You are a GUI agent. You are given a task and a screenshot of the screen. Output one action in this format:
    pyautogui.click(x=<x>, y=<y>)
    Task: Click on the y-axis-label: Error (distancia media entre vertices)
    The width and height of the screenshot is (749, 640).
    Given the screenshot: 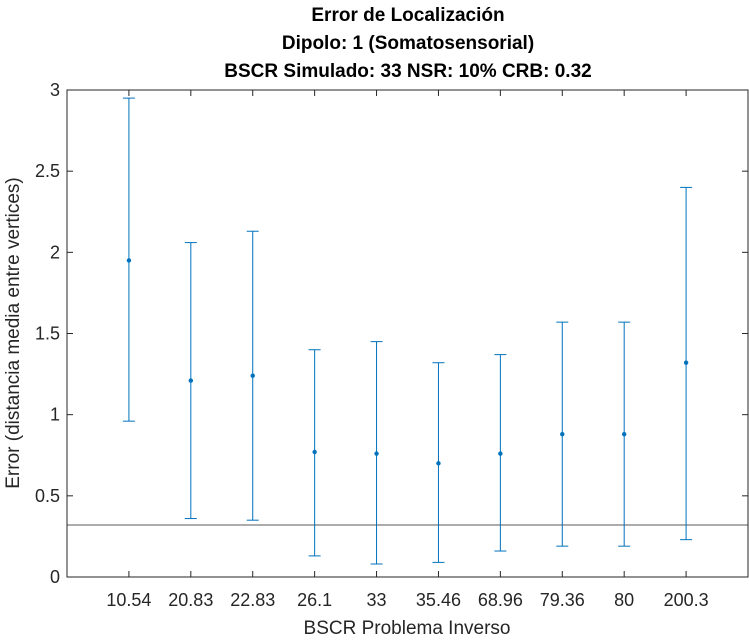 What is the action you would take?
    pyautogui.click(x=13, y=333)
    